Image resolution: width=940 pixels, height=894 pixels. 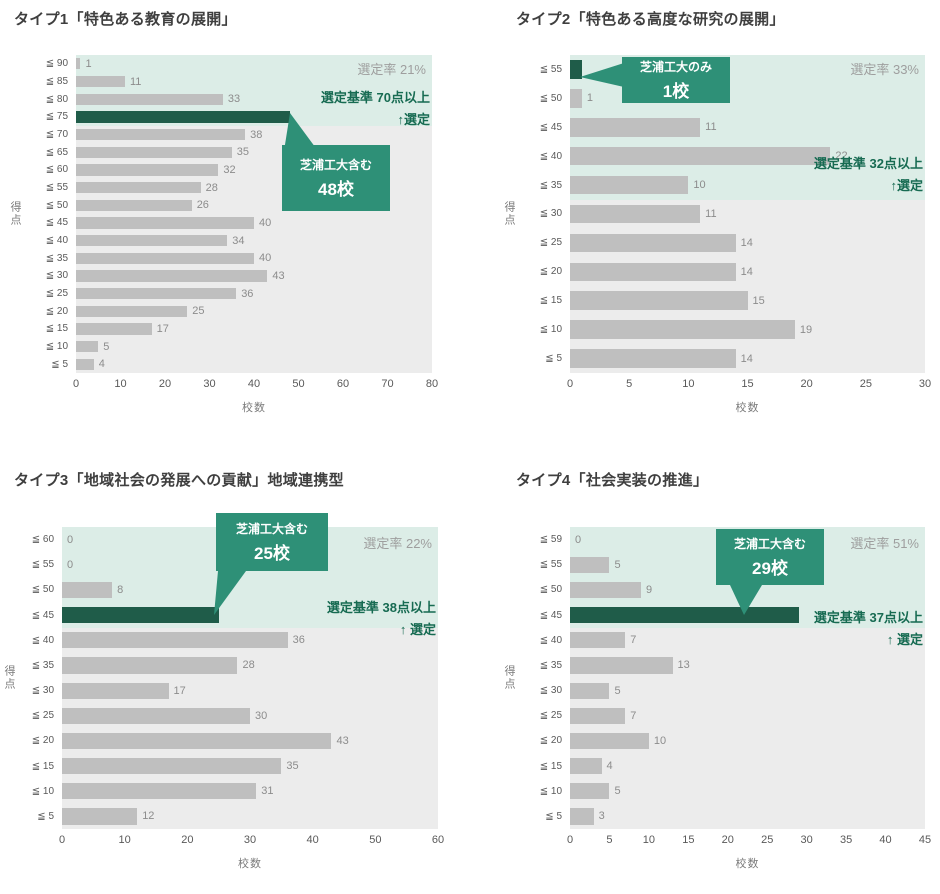 What do you see at coordinates (770, 557) in the screenshot?
I see `callout: 芝浦工大含む 29校` at bounding box center [770, 557].